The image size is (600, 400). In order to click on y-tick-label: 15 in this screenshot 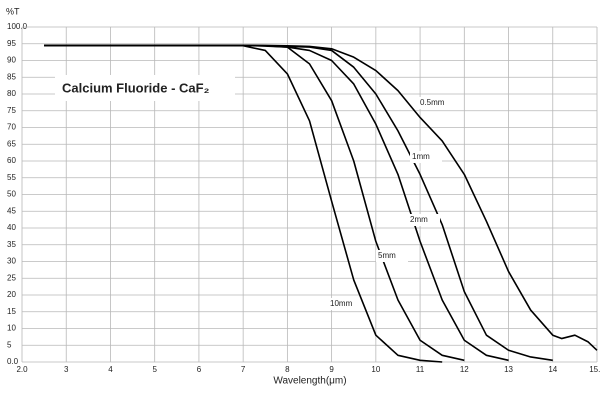, I will do `click(11, 311)`.